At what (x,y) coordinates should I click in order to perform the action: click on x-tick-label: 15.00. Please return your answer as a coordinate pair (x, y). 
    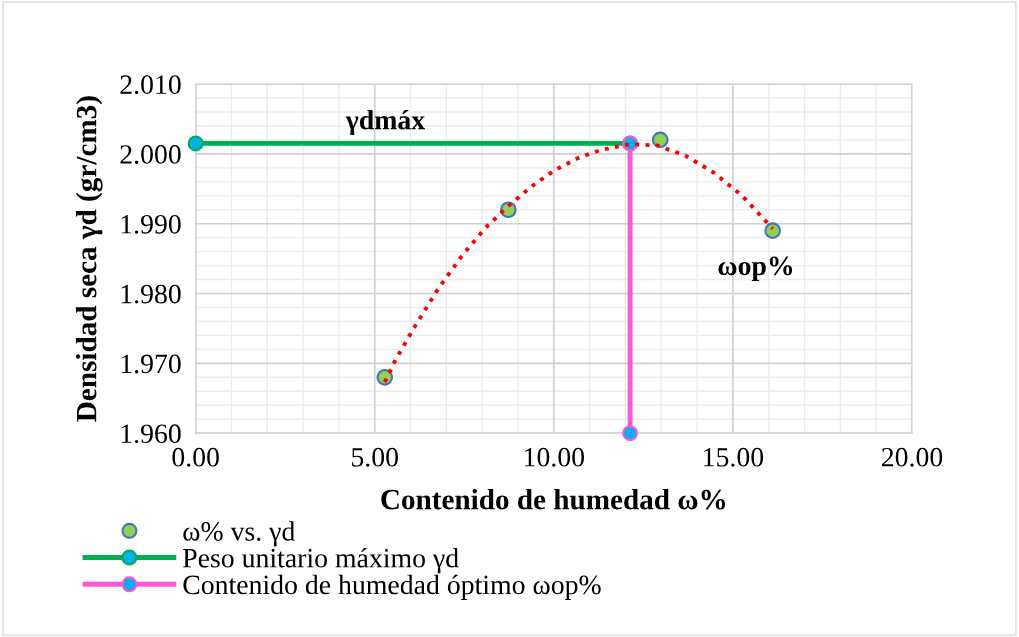
    Looking at the image, I should click on (734, 457).